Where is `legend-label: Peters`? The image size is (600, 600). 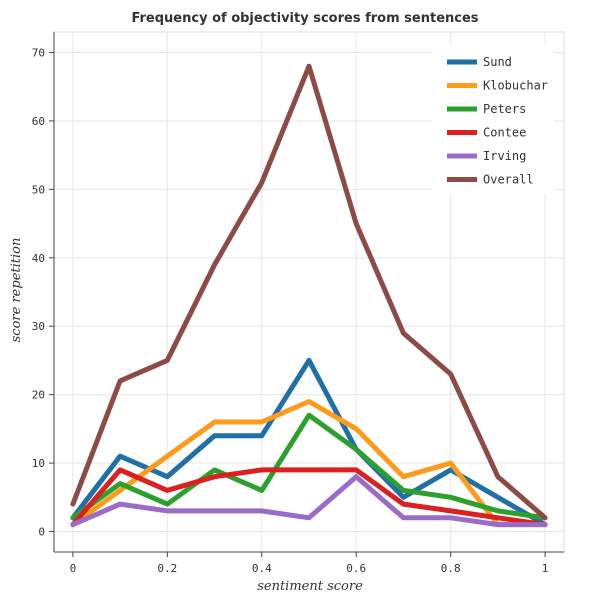 legend-label: Peters is located at coordinates (504, 109).